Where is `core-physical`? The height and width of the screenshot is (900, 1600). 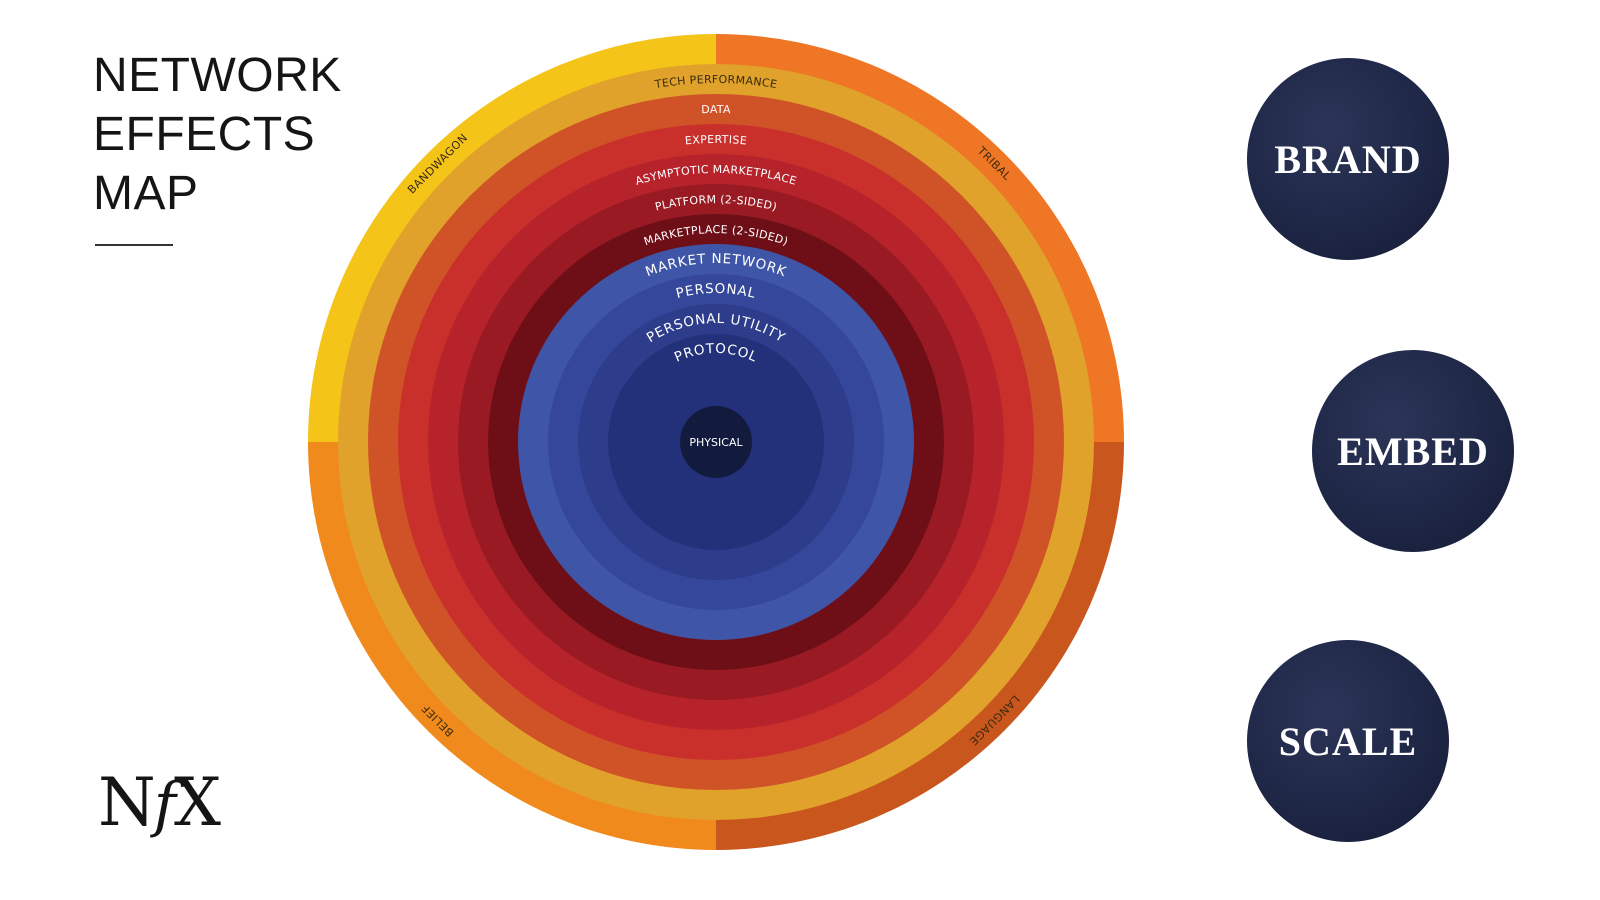 core-physical is located at coordinates (716, 442).